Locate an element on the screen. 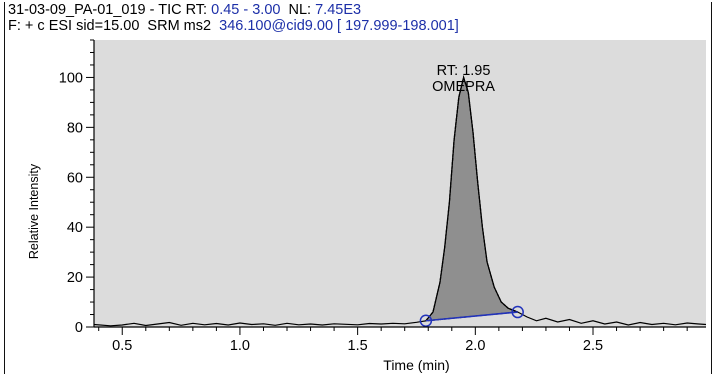  x-tick-label: 1.0 is located at coordinates (240, 346).